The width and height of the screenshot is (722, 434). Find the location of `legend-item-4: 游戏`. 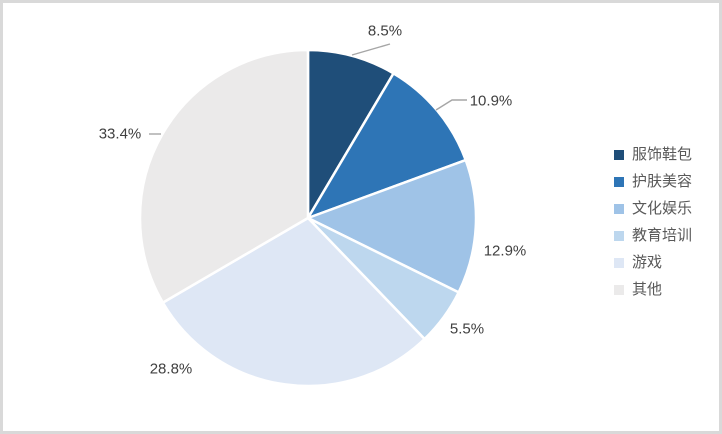

legend-item-4: 游戏 is located at coordinates (653, 263).